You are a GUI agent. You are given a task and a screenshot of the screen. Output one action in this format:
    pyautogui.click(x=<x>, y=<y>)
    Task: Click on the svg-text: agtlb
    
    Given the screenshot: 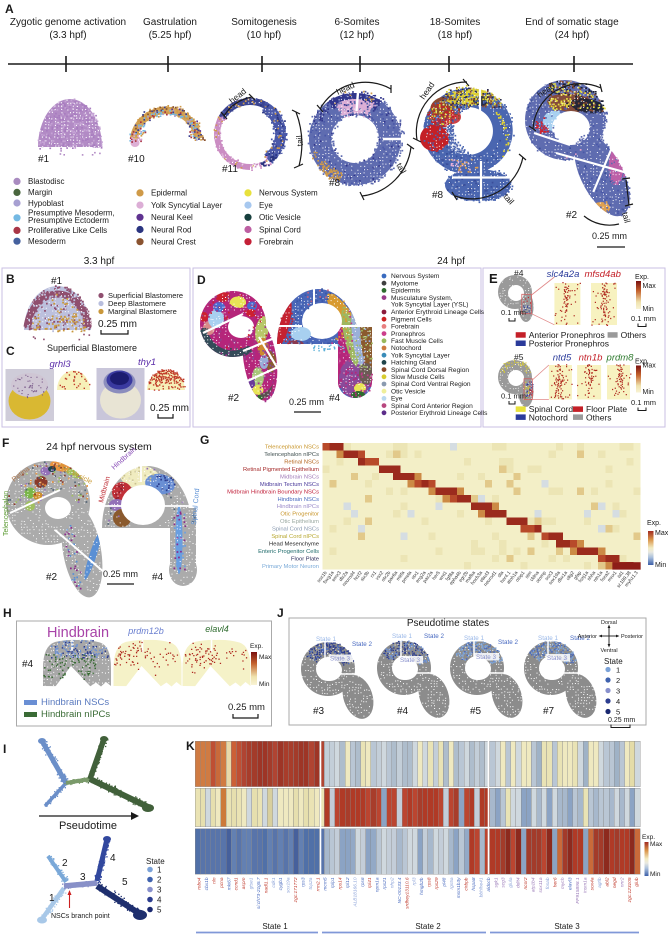 What is the action you would take?
    pyautogui.click(x=600, y=882)
    